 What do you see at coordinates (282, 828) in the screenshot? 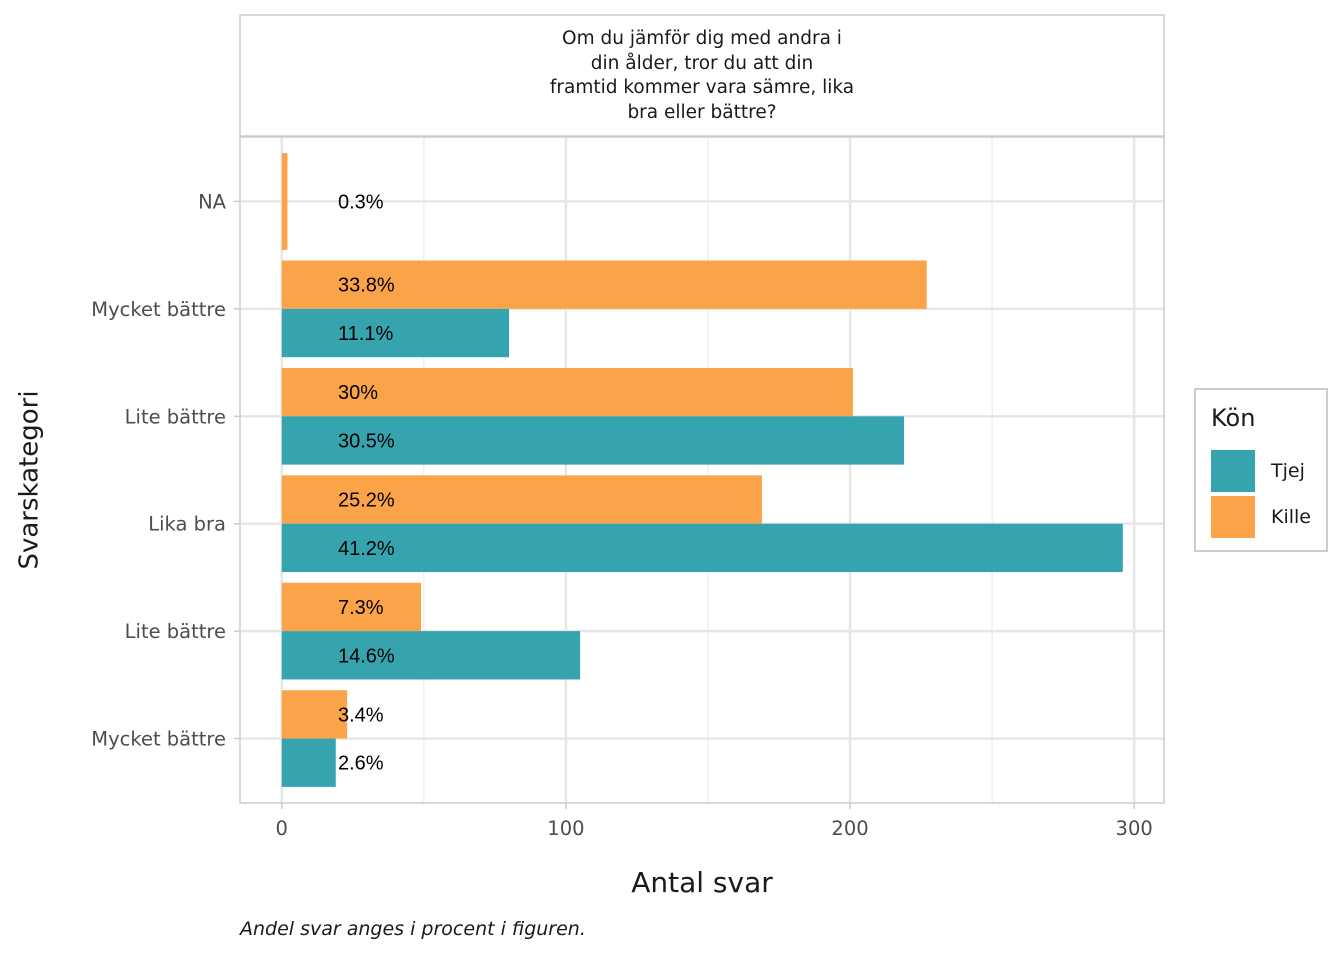
I see `x-tick-label: 0` at bounding box center [282, 828].